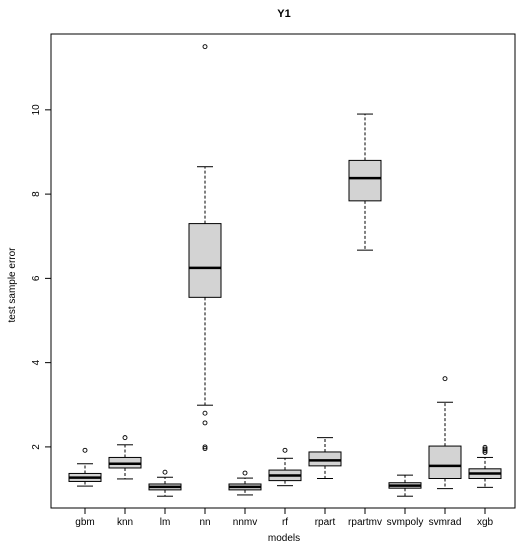  What do you see at coordinates (365, 522) in the screenshot?
I see `x-tick-label-rpartmv: rpartmv` at bounding box center [365, 522].